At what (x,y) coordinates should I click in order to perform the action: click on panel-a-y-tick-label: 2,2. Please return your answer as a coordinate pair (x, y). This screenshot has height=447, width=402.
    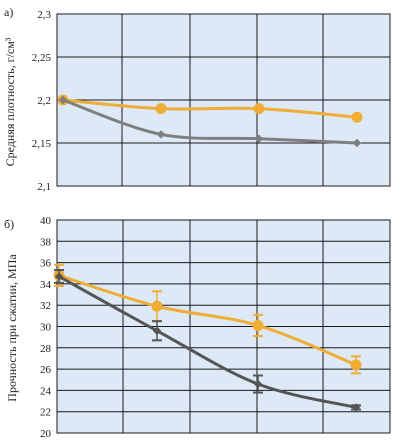
    Looking at the image, I should click on (44, 101).